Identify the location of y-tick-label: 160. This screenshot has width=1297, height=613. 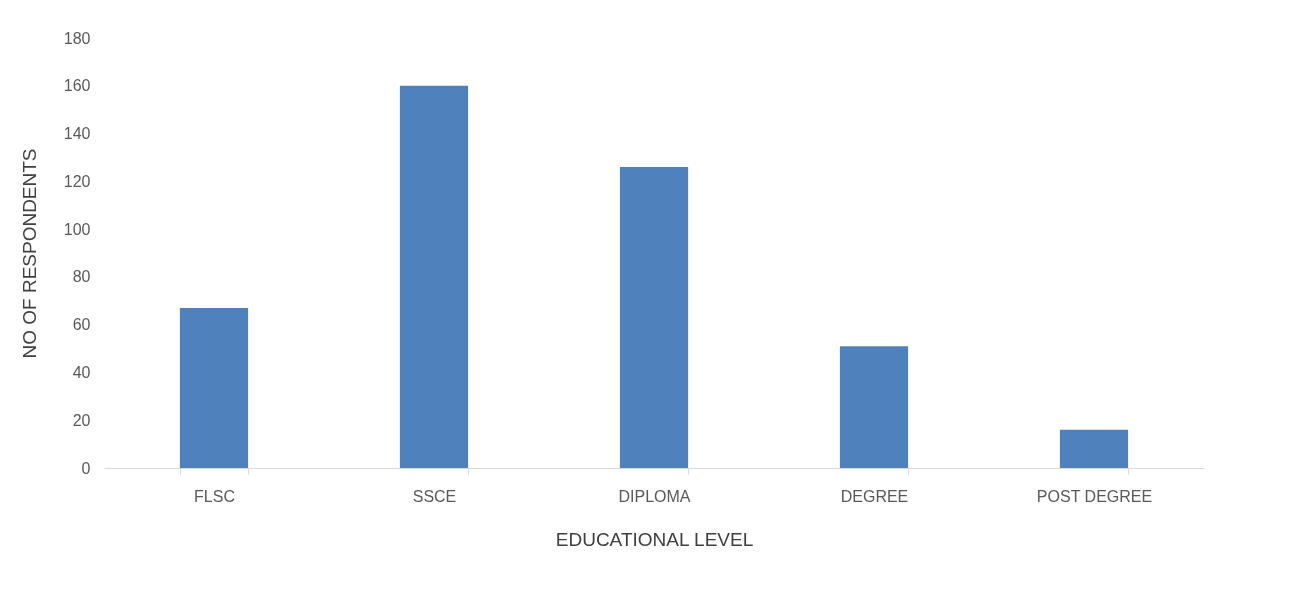
(77, 86).